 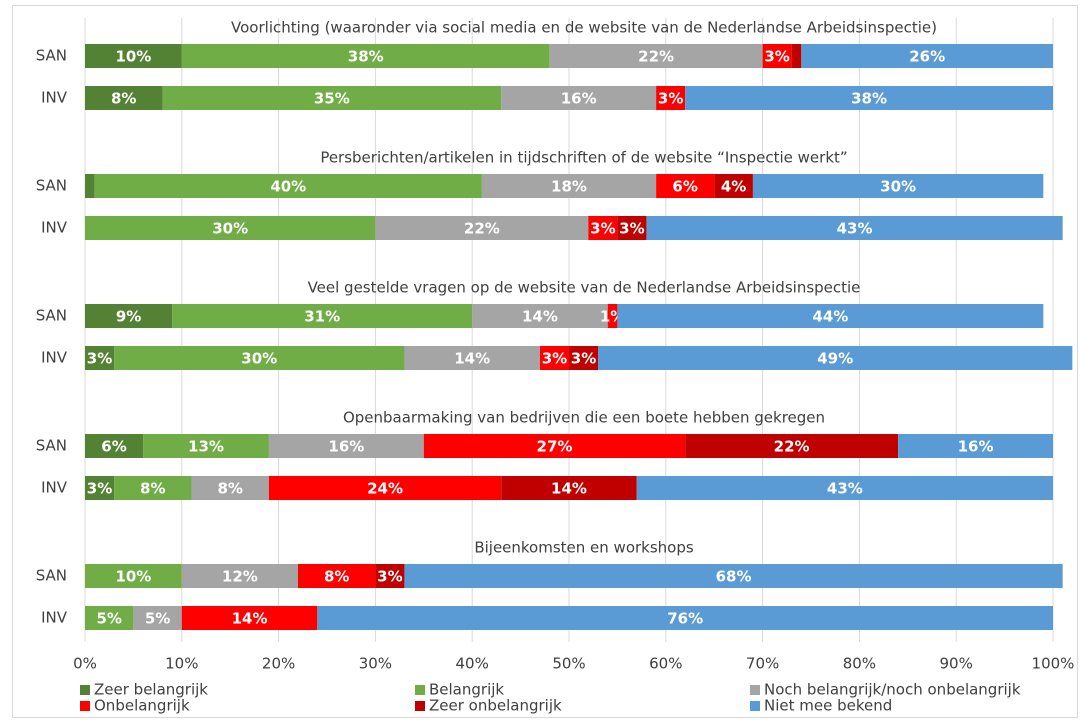 What do you see at coordinates (466, 690) in the screenshot?
I see `legend-label: Belangrijk` at bounding box center [466, 690].